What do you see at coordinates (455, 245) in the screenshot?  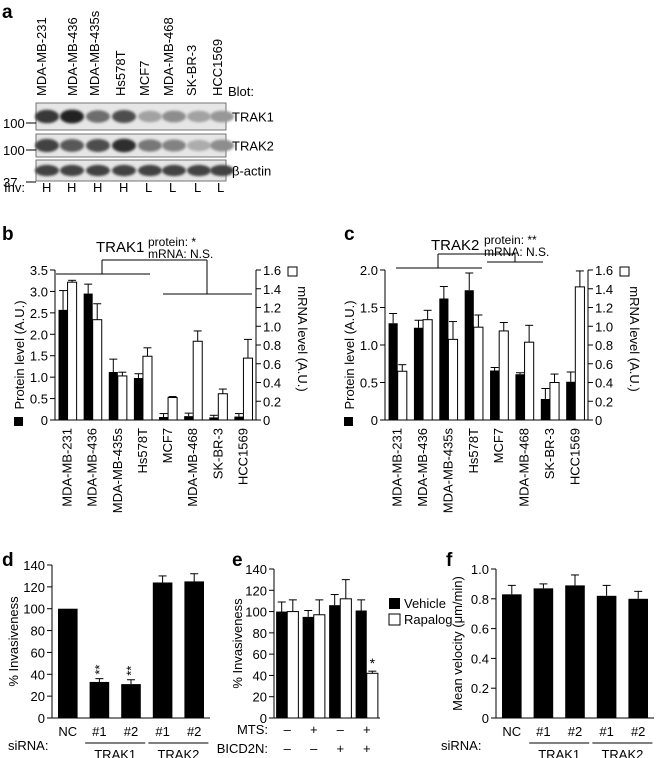 I see `trak2-title: TRAK2` at bounding box center [455, 245].